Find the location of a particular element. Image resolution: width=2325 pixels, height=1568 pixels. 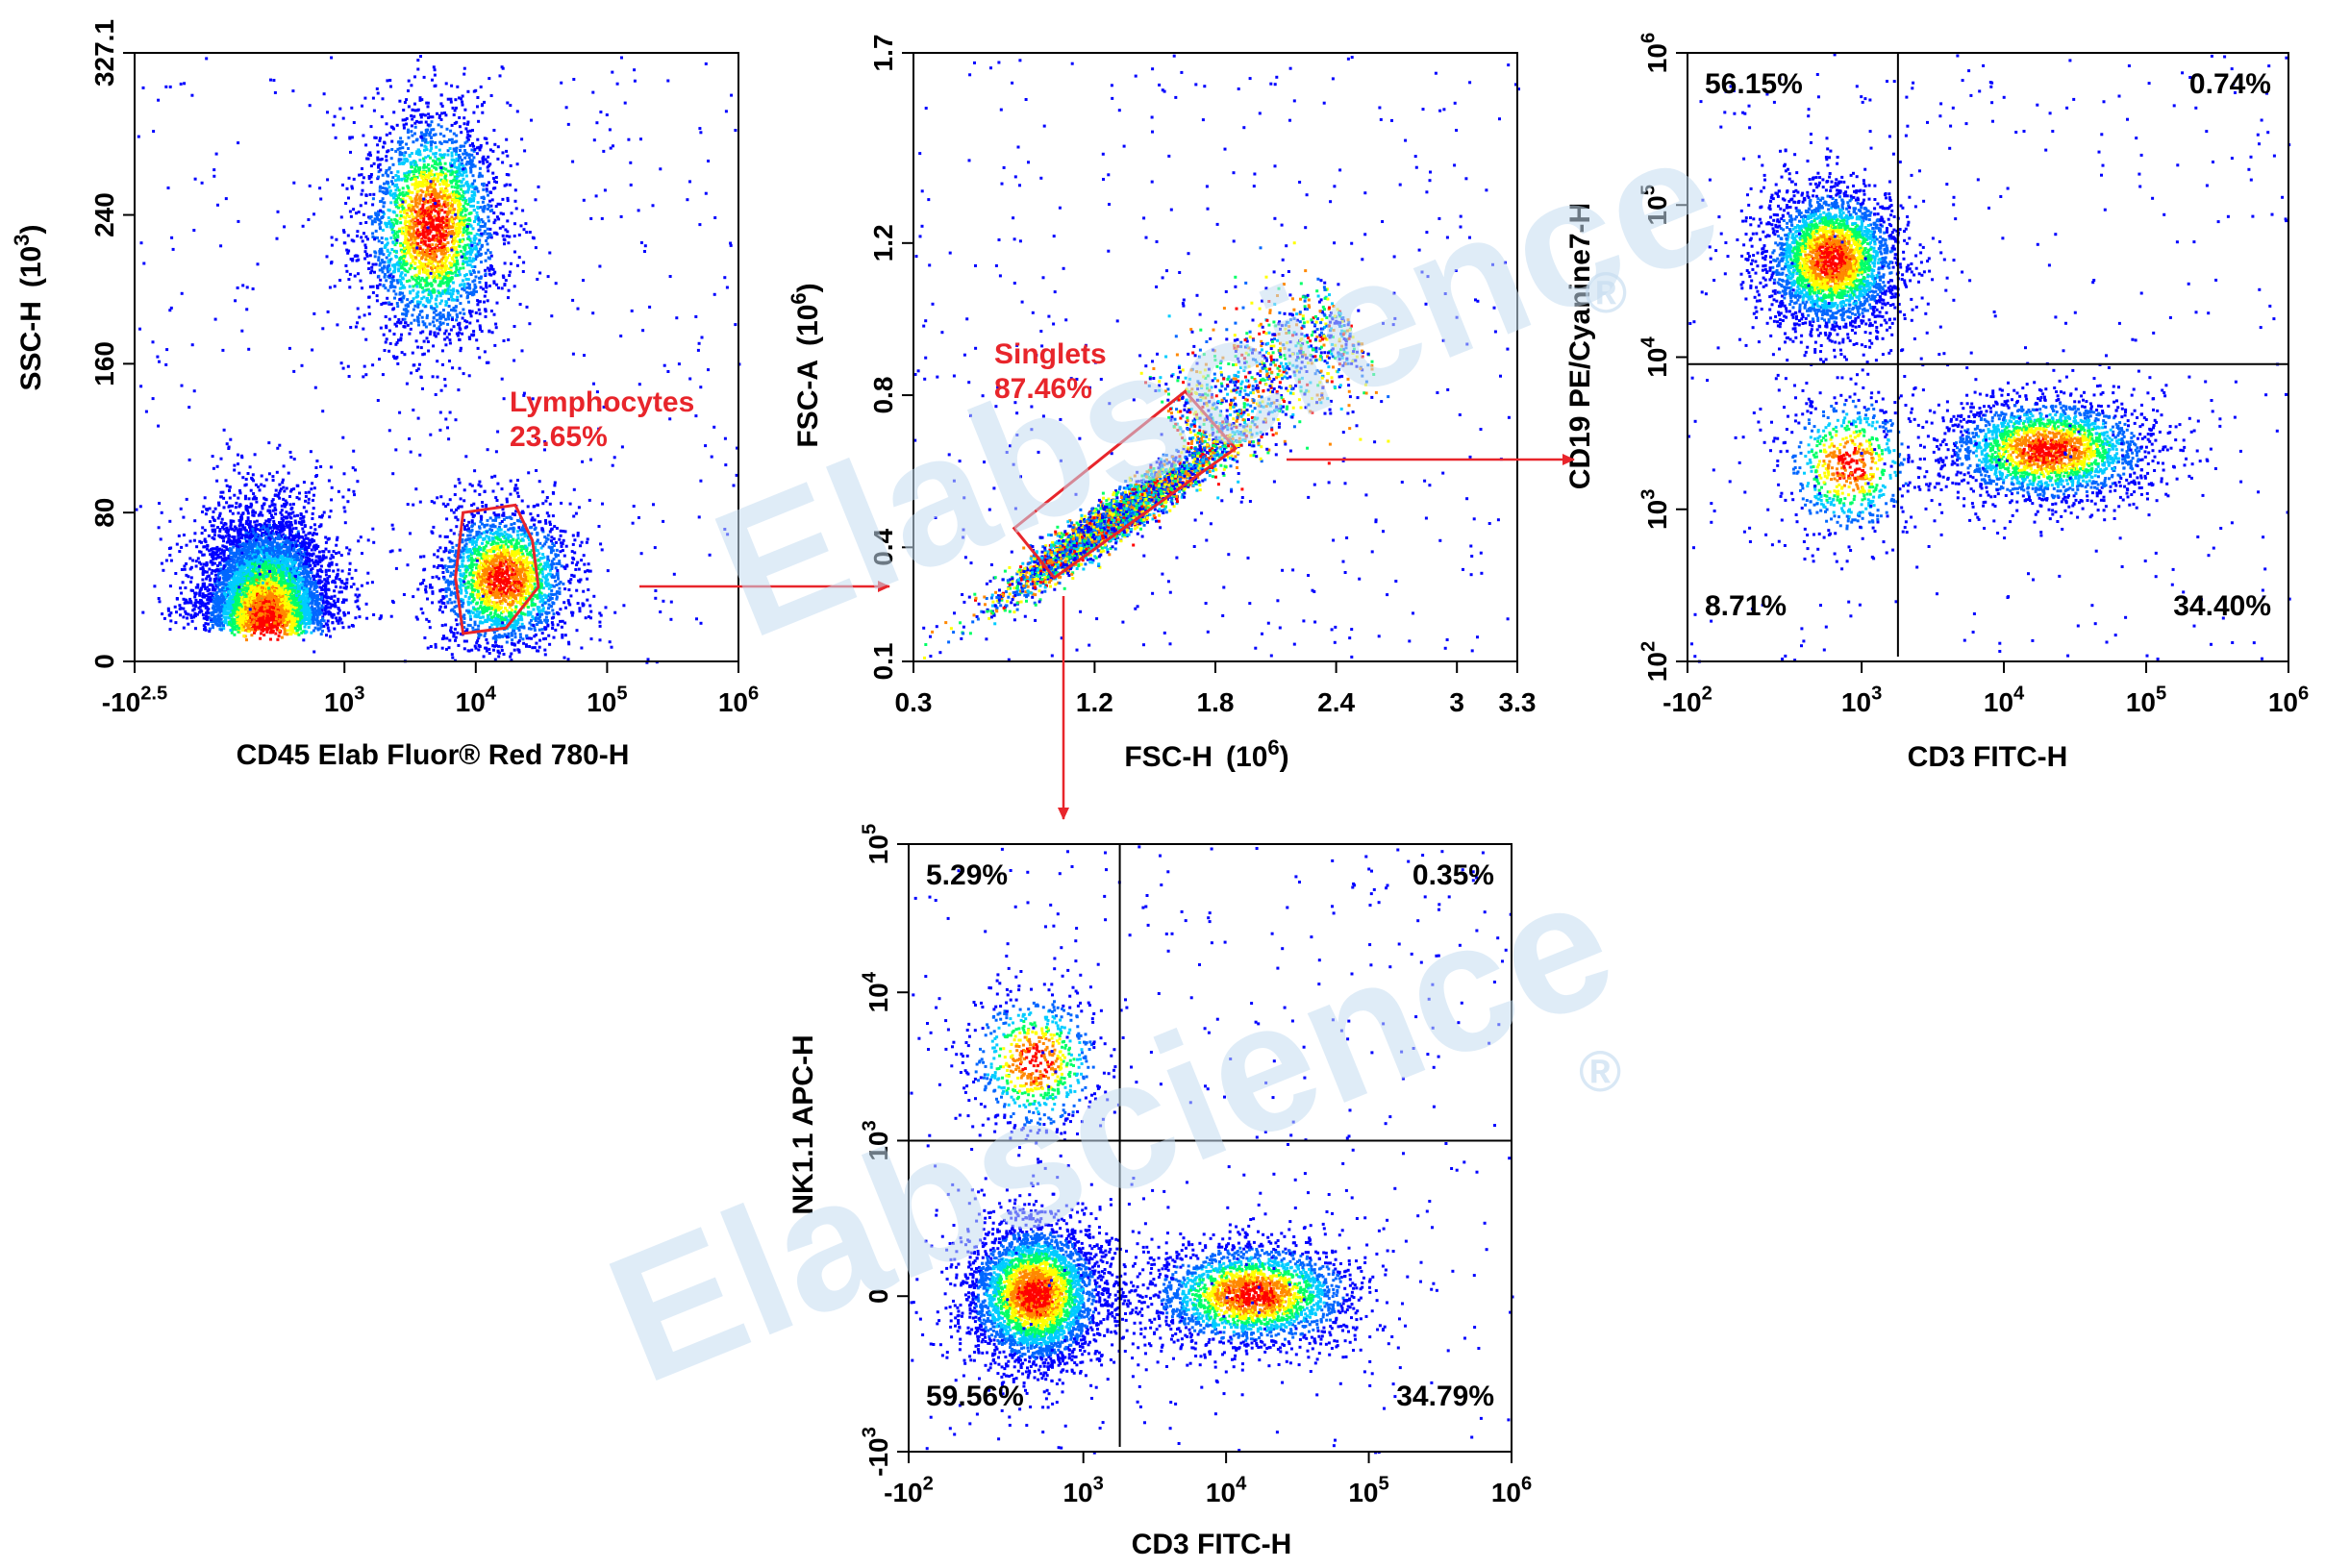

quadrant-ul-percent: 56.15% is located at coordinates (1754, 84).